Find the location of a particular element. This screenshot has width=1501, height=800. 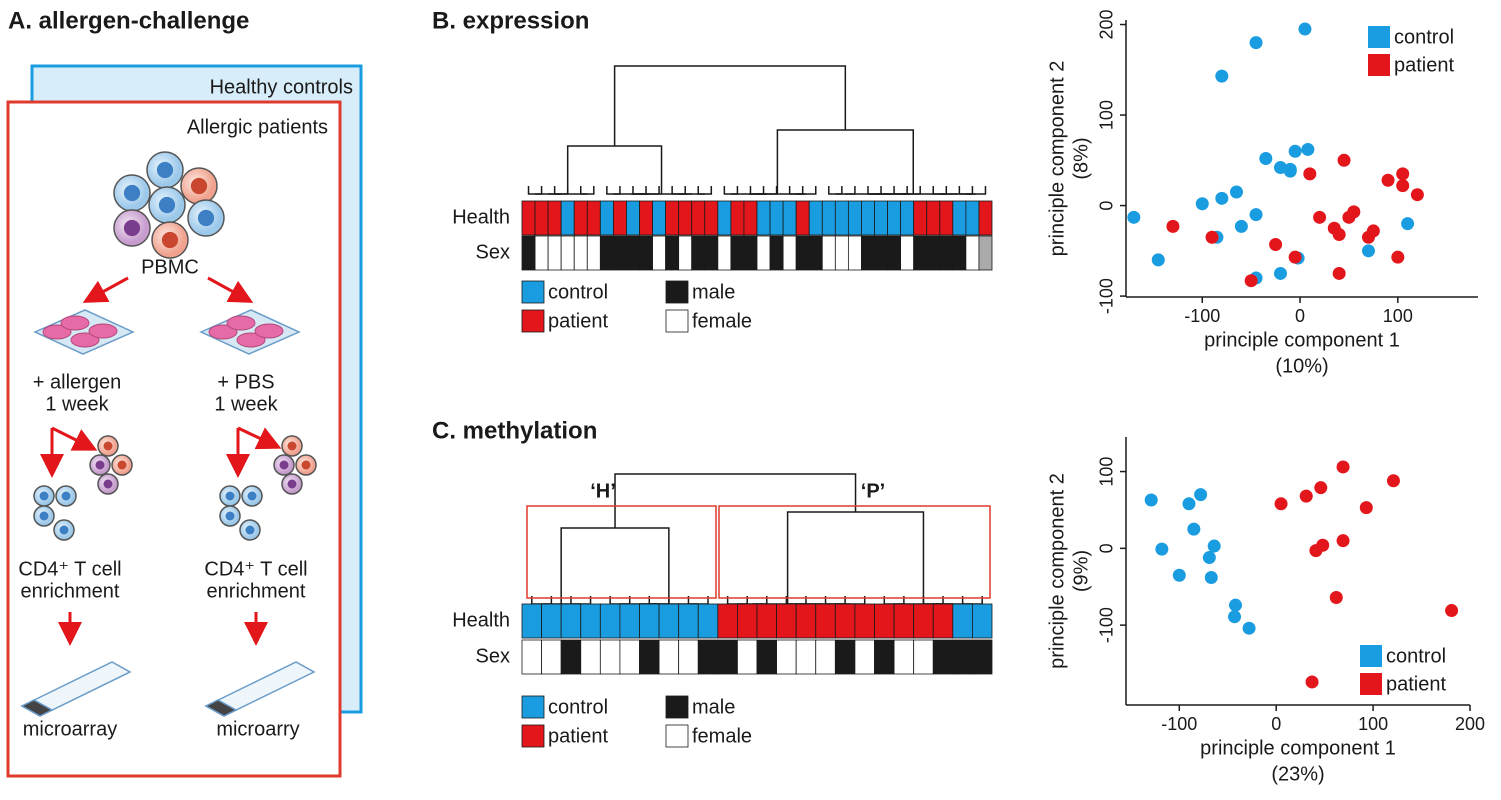

assay: microarray is located at coordinates (70, 729).